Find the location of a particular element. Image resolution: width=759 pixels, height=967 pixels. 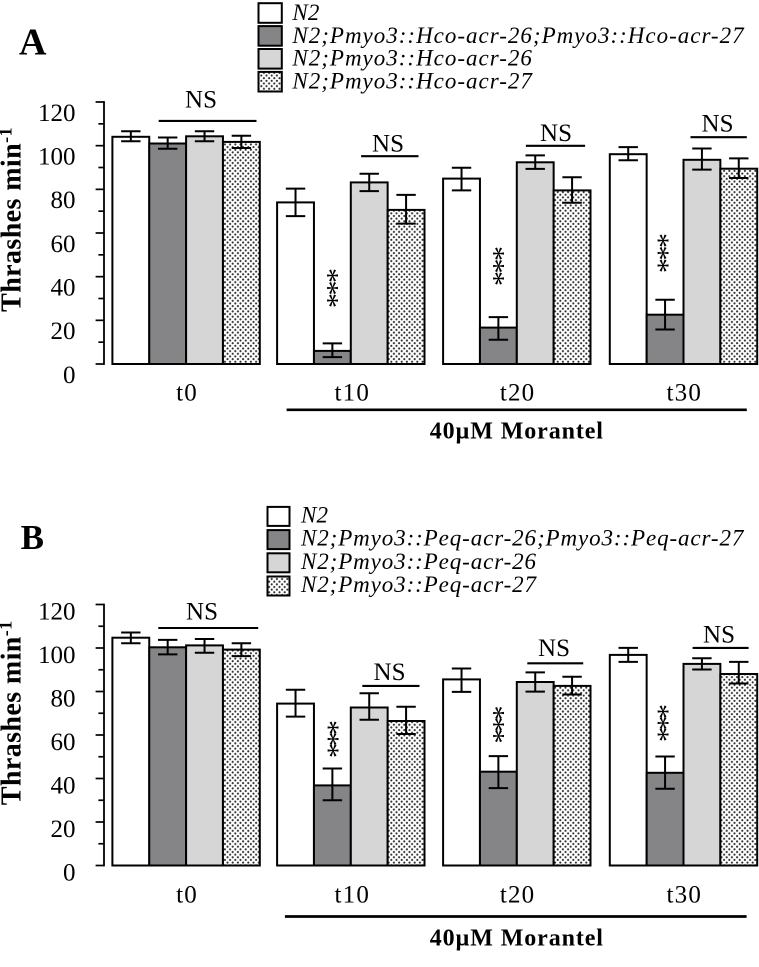

svg-text: B is located at coordinates (32, 537).